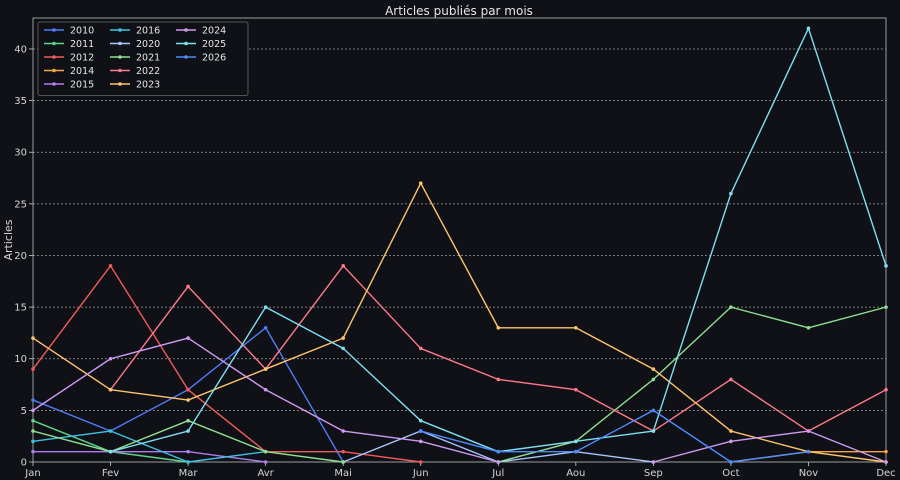 This screenshot has height=480, width=900. I want to click on y-tick-label: 15, so click(20, 308).